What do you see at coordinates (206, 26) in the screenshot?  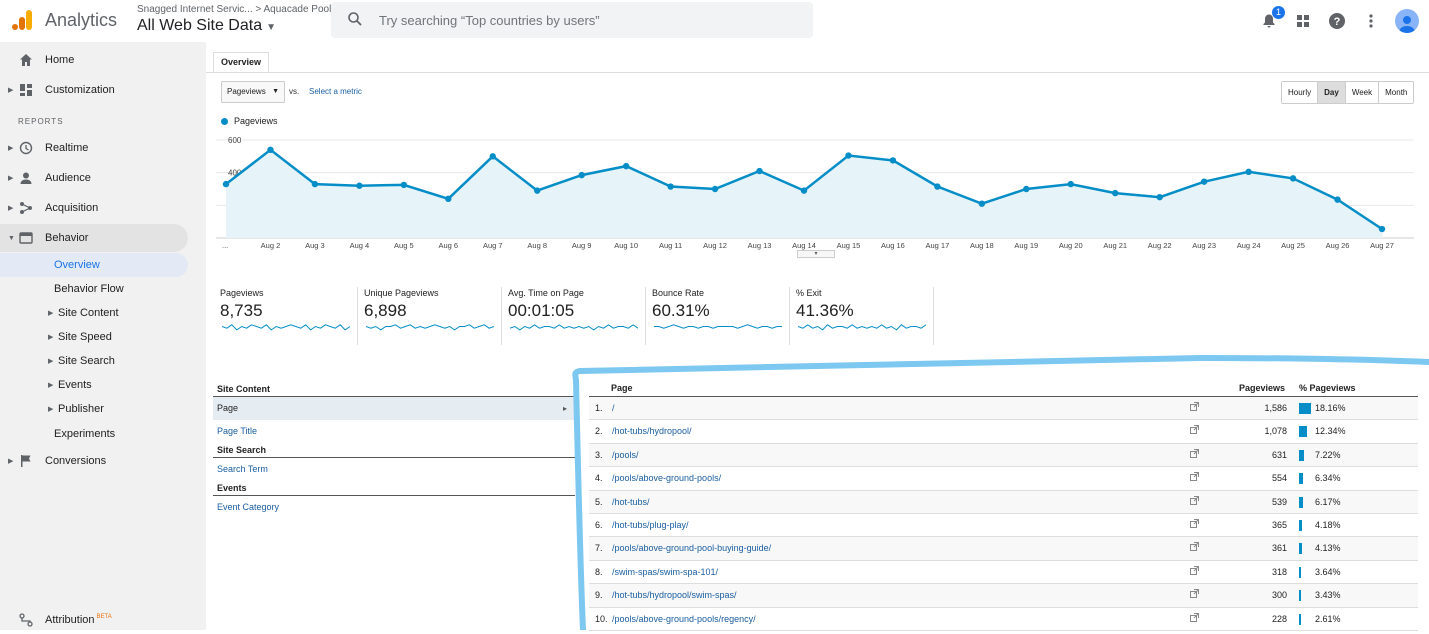 I see `view-selector: All Web Site Data ▼` at bounding box center [206, 26].